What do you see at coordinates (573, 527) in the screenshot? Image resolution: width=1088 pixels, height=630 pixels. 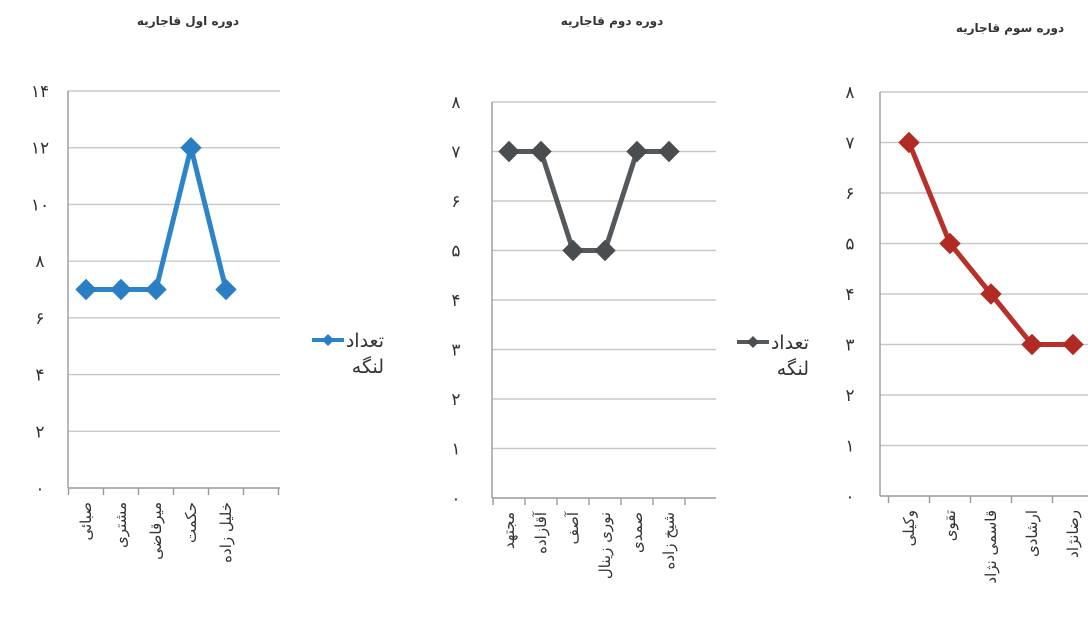 I see `x-category-label: آصف` at bounding box center [573, 527].